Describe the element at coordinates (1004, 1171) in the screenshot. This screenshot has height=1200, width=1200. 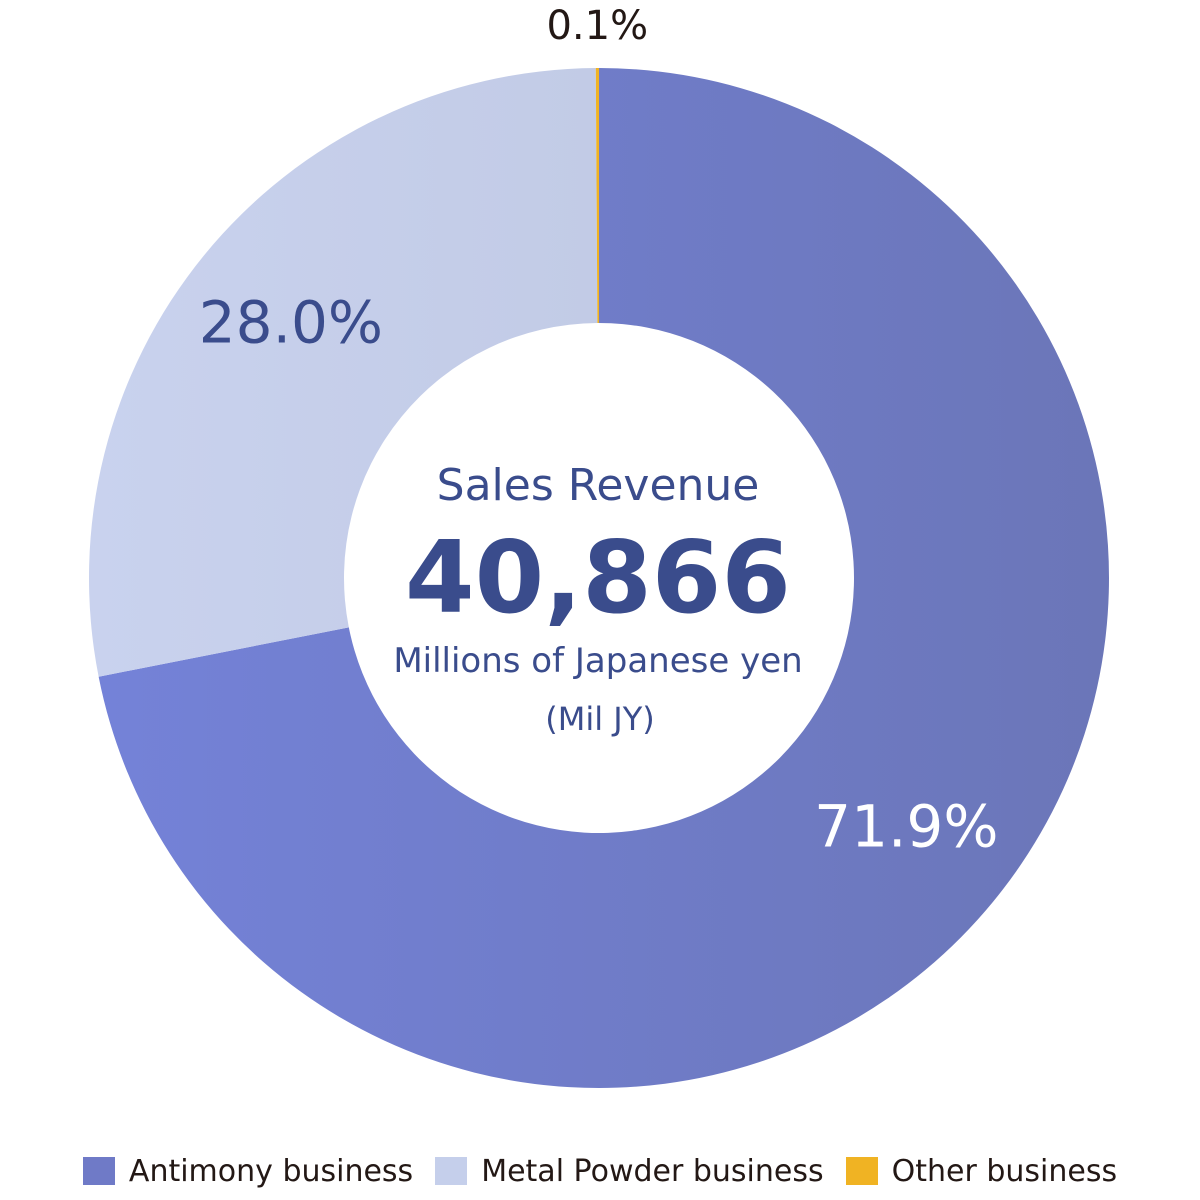
I see `legend-label-other: Other business` at that location.